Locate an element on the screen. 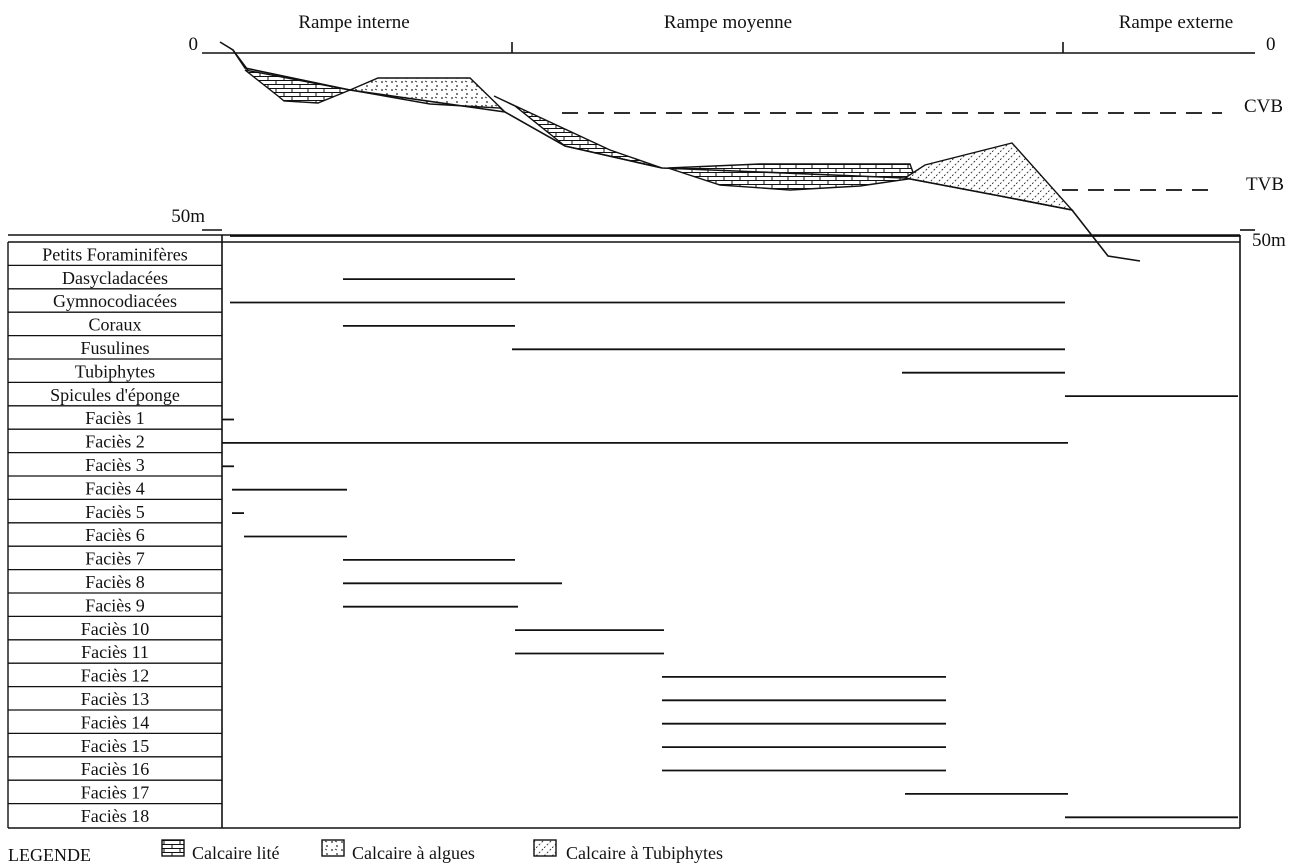  depth-left-top: 0 is located at coordinates (194, 44).